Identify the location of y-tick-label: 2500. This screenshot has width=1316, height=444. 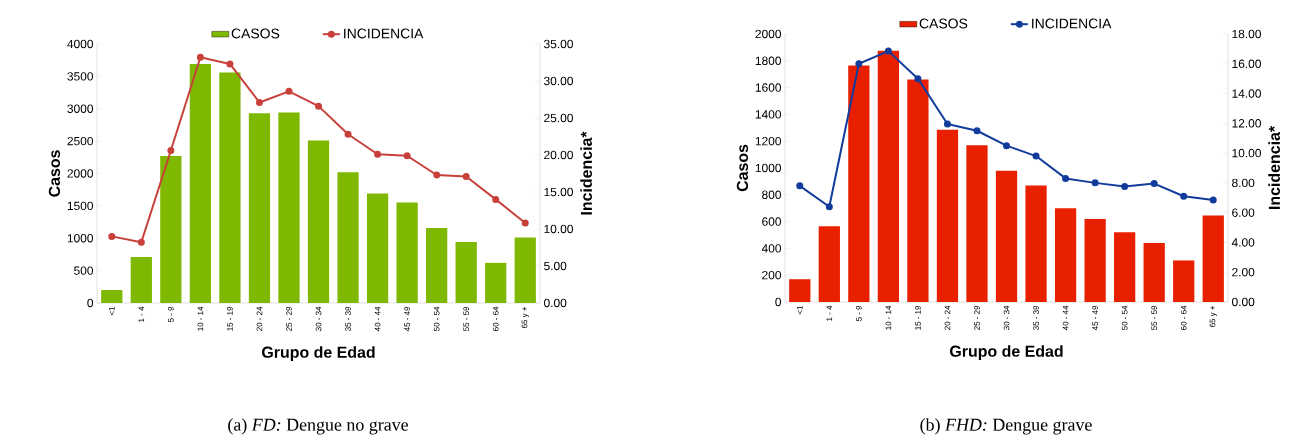
(80, 141).